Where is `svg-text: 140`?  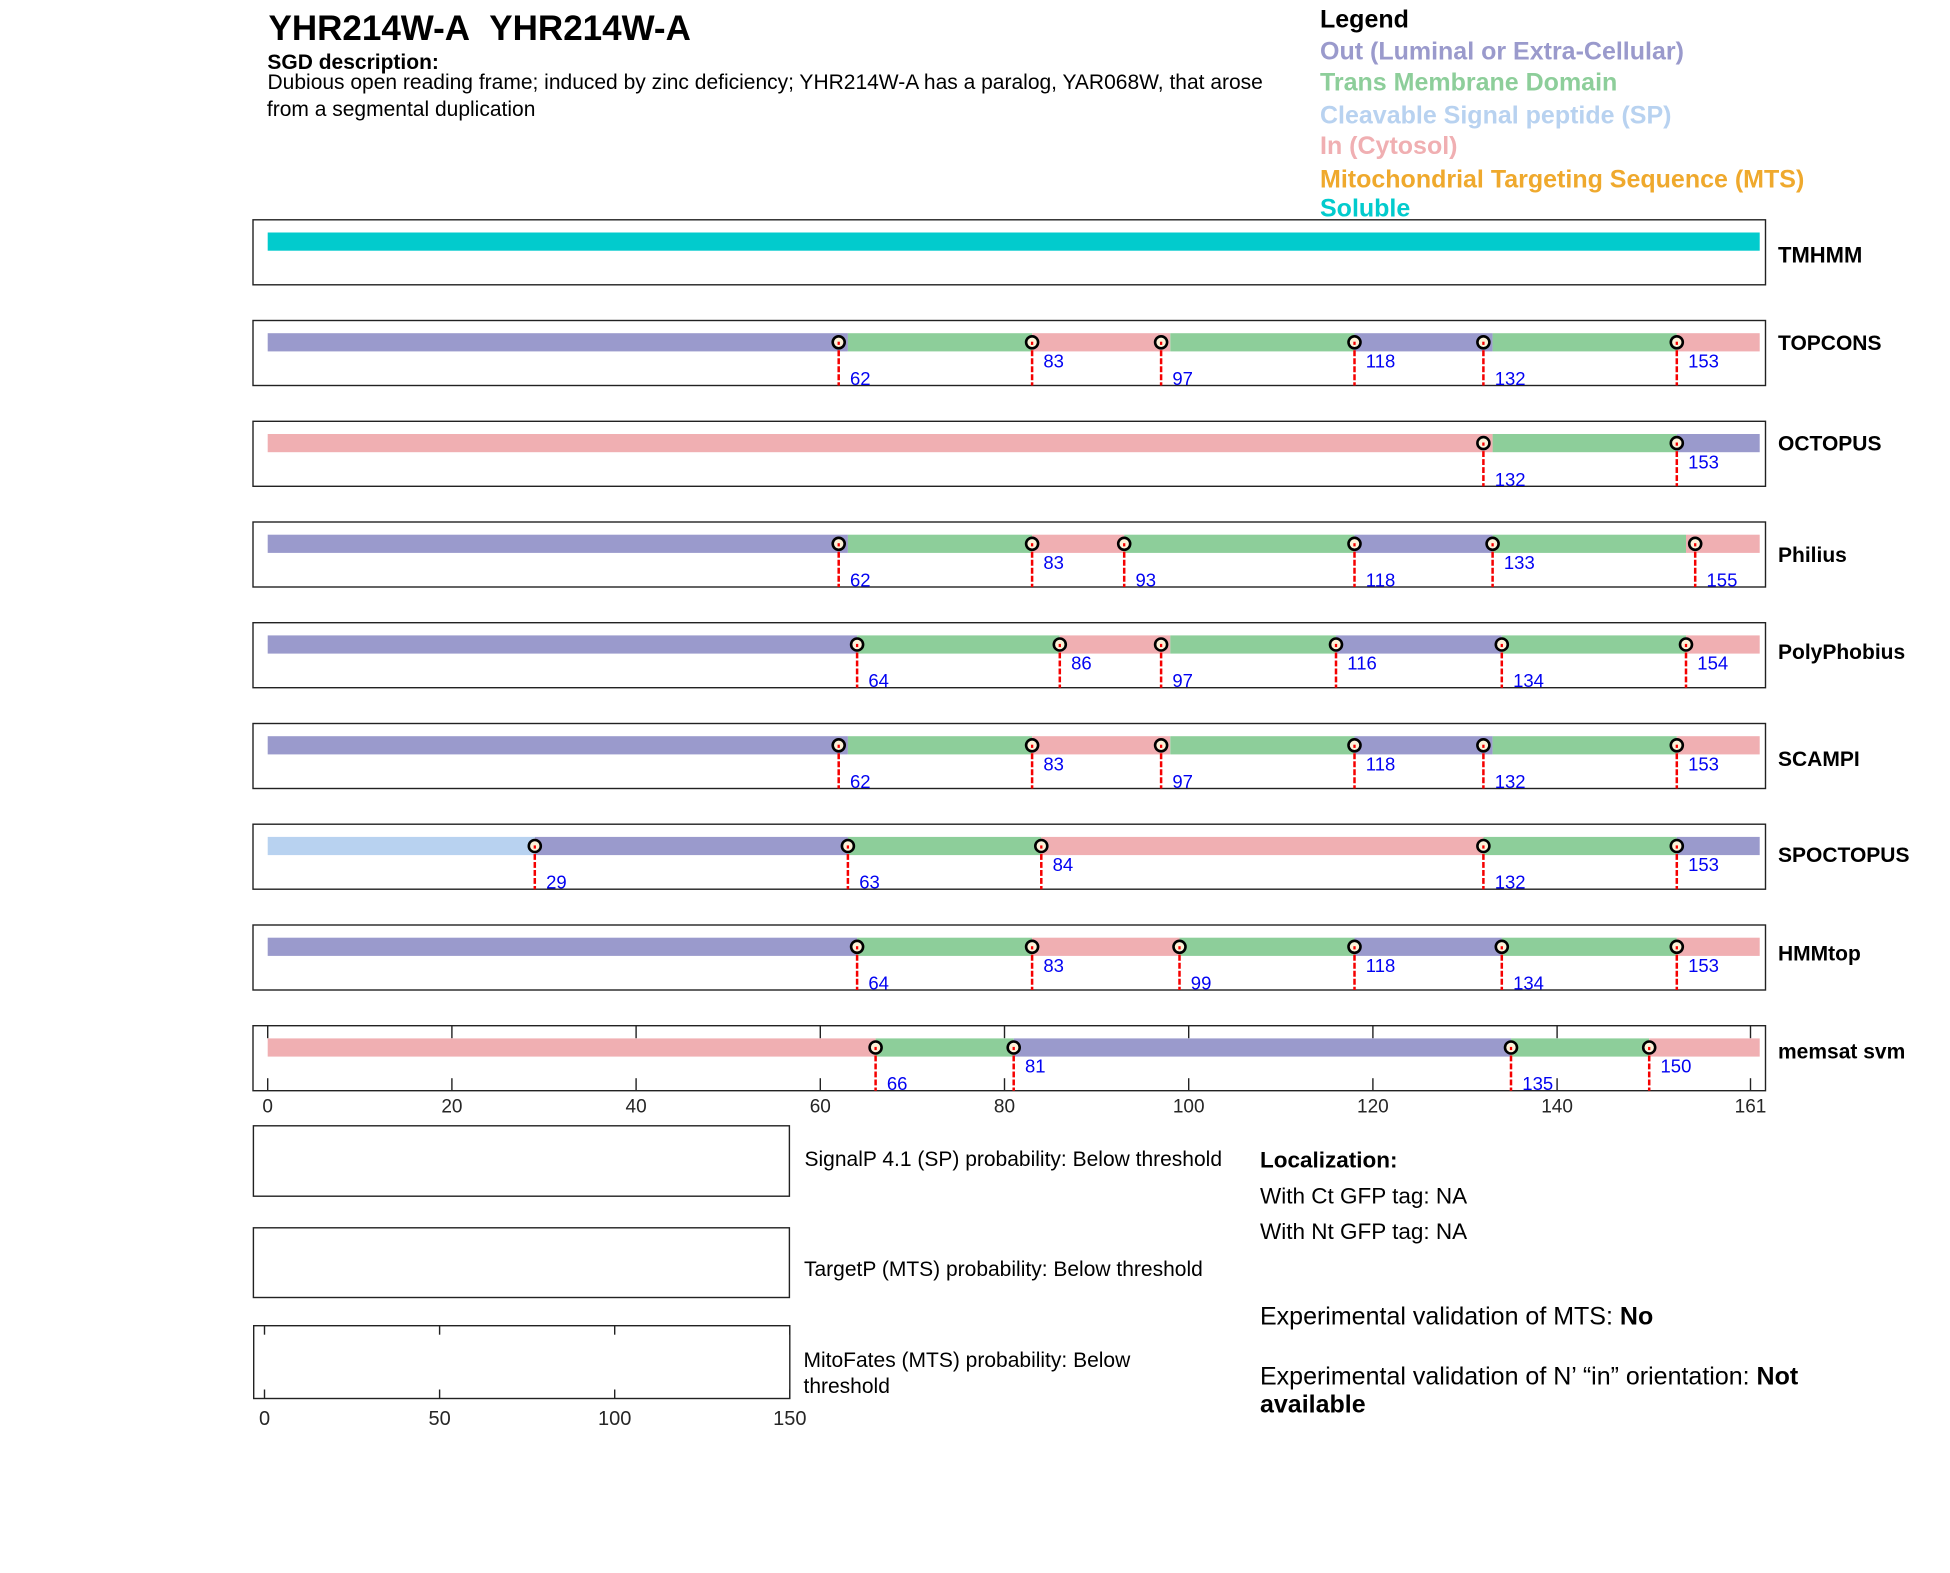 svg-text: 140 is located at coordinates (1557, 1107).